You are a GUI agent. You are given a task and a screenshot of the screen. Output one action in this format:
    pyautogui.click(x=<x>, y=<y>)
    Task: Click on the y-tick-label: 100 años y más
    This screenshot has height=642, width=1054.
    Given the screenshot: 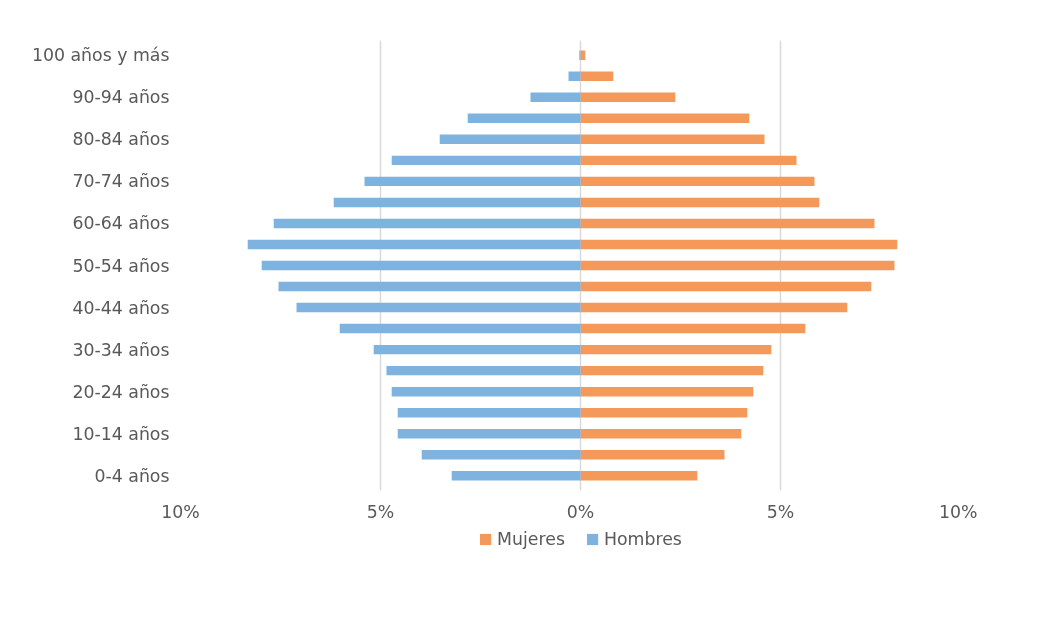 What is the action you would take?
    pyautogui.click(x=100, y=55)
    